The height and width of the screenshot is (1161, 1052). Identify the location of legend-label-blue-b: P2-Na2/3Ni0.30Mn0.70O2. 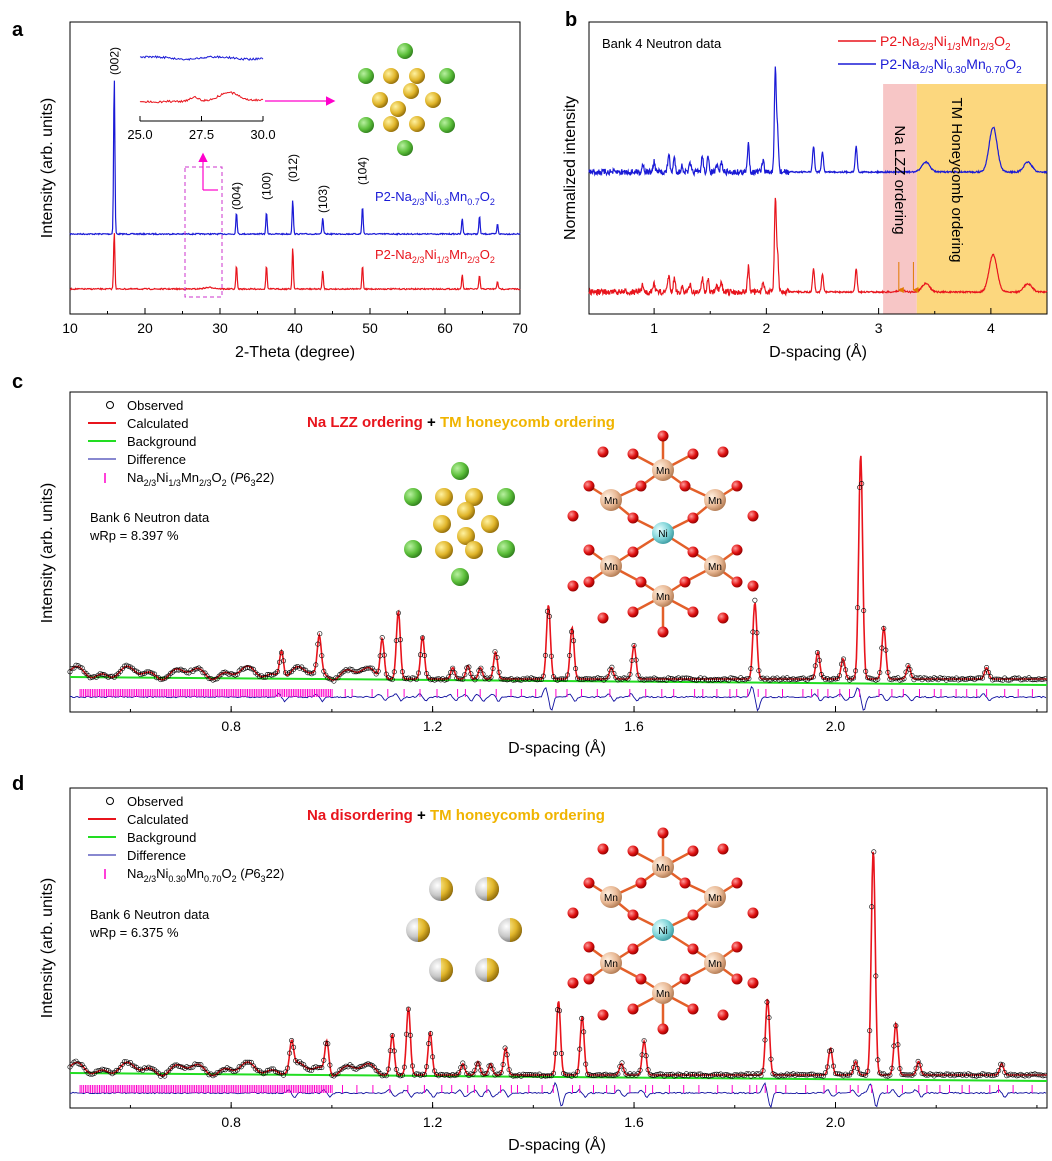
(951, 66).